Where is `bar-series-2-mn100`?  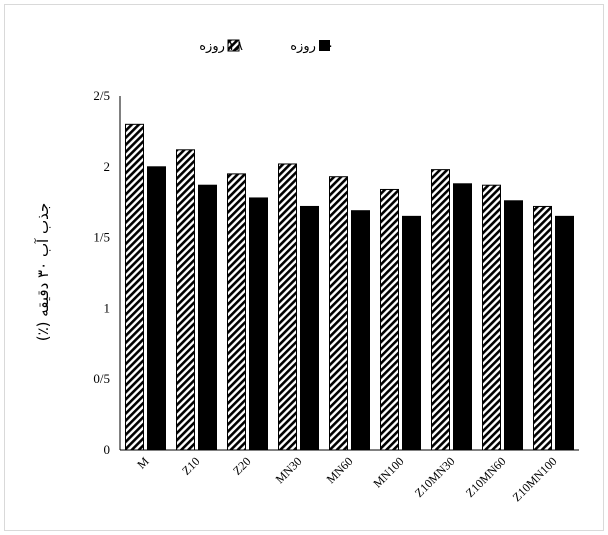 bar-series-2-mn100 is located at coordinates (411, 333).